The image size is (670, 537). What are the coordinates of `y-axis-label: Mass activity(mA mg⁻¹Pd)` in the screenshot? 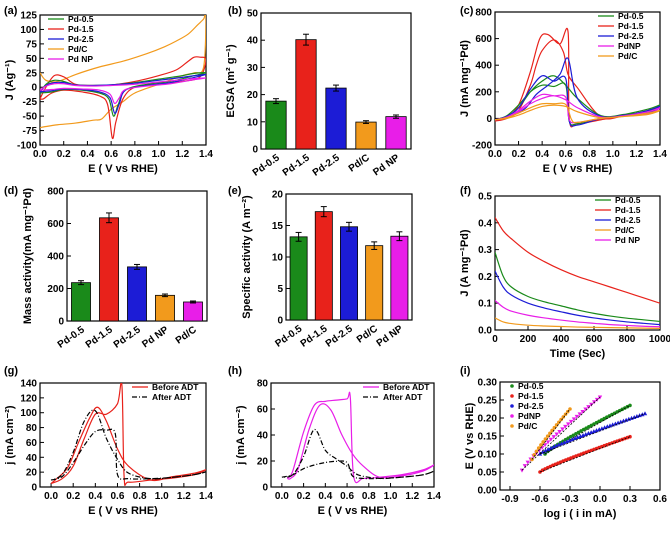 It's located at (28, 256).